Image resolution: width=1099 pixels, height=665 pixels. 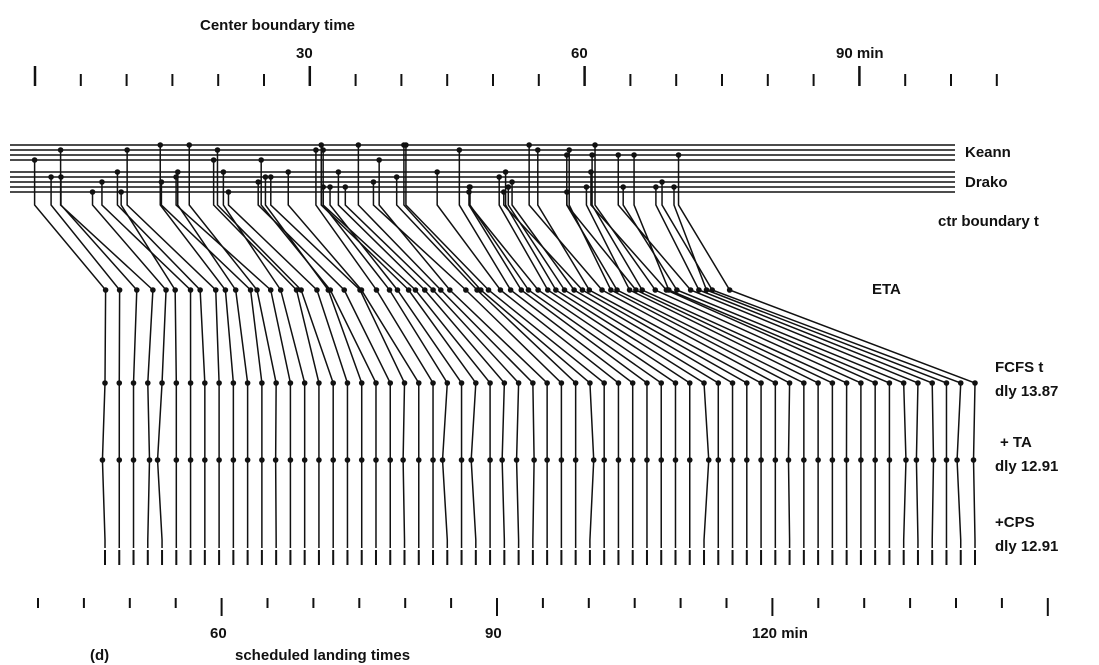 I want to click on level-label: dly 12.91, so click(x=1026, y=546).